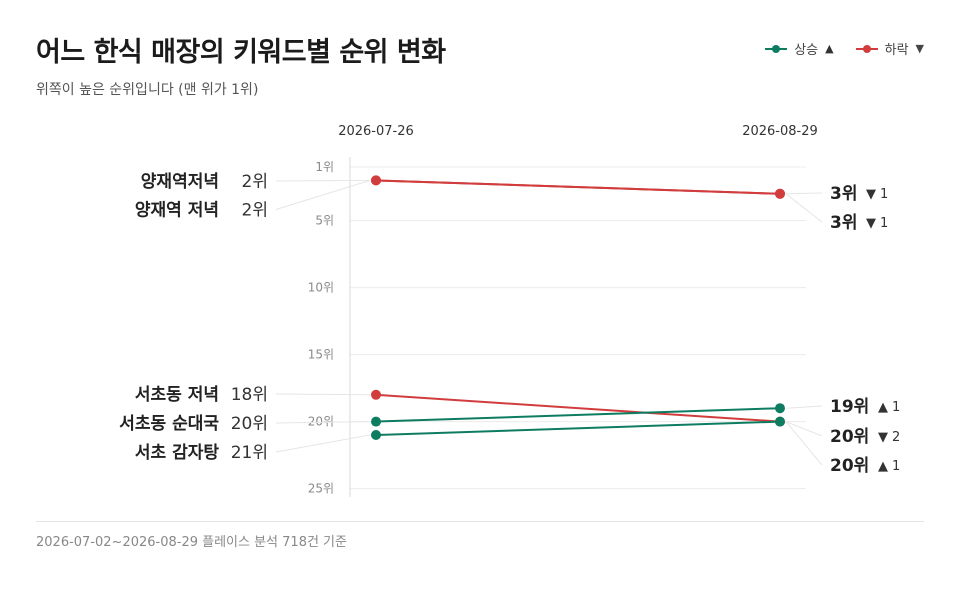 Image resolution: width=960 pixels, height=589 pixels. What do you see at coordinates (896, 437) in the screenshot?
I see `right-delta-label: 2` at bounding box center [896, 437].